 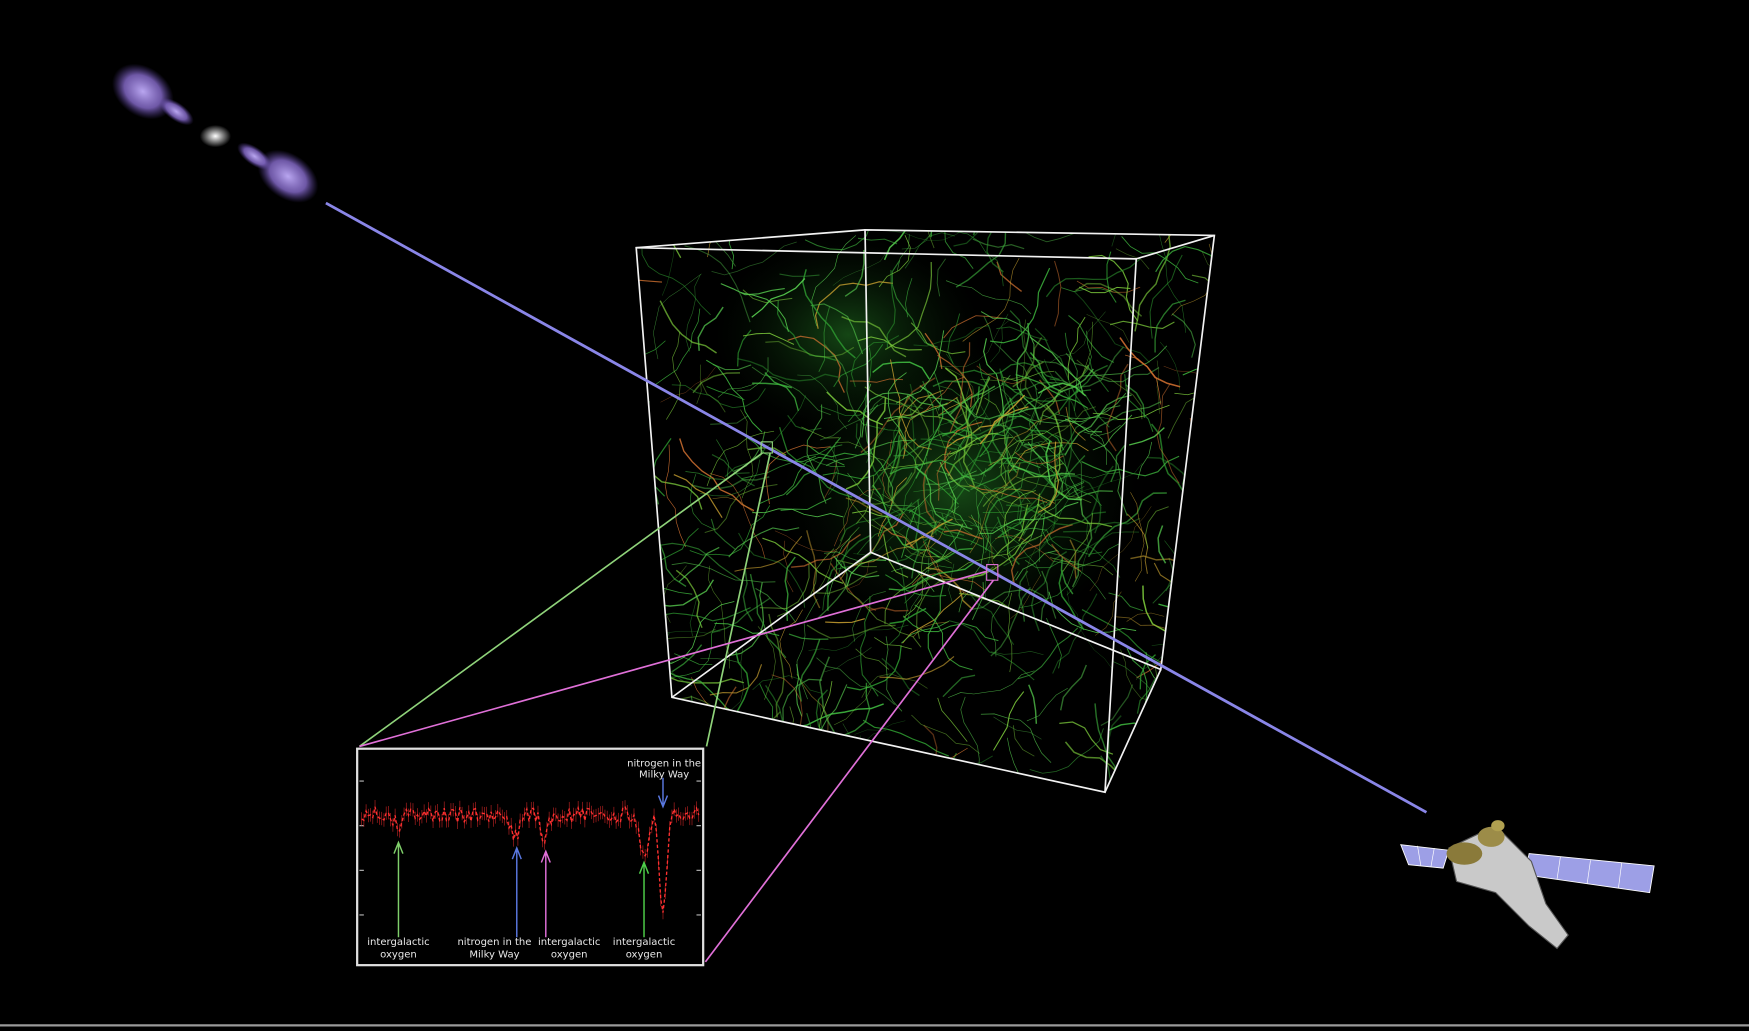 What do you see at coordinates (569, 942) in the screenshot?
I see `label-line: intergalactic` at bounding box center [569, 942].